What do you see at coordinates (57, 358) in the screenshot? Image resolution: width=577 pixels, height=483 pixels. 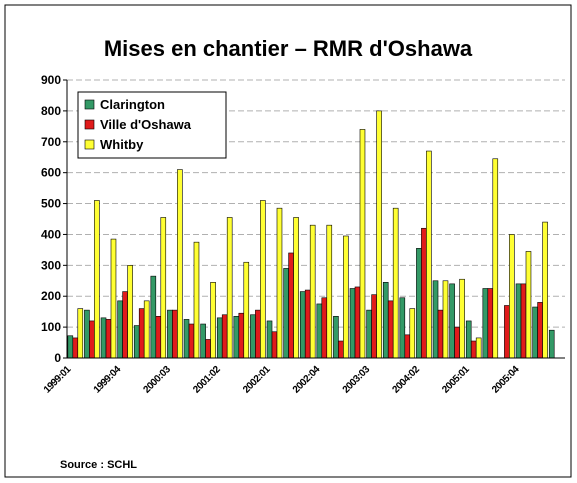 I see `y-tick-label: 0` at bounding box center [57, 358].